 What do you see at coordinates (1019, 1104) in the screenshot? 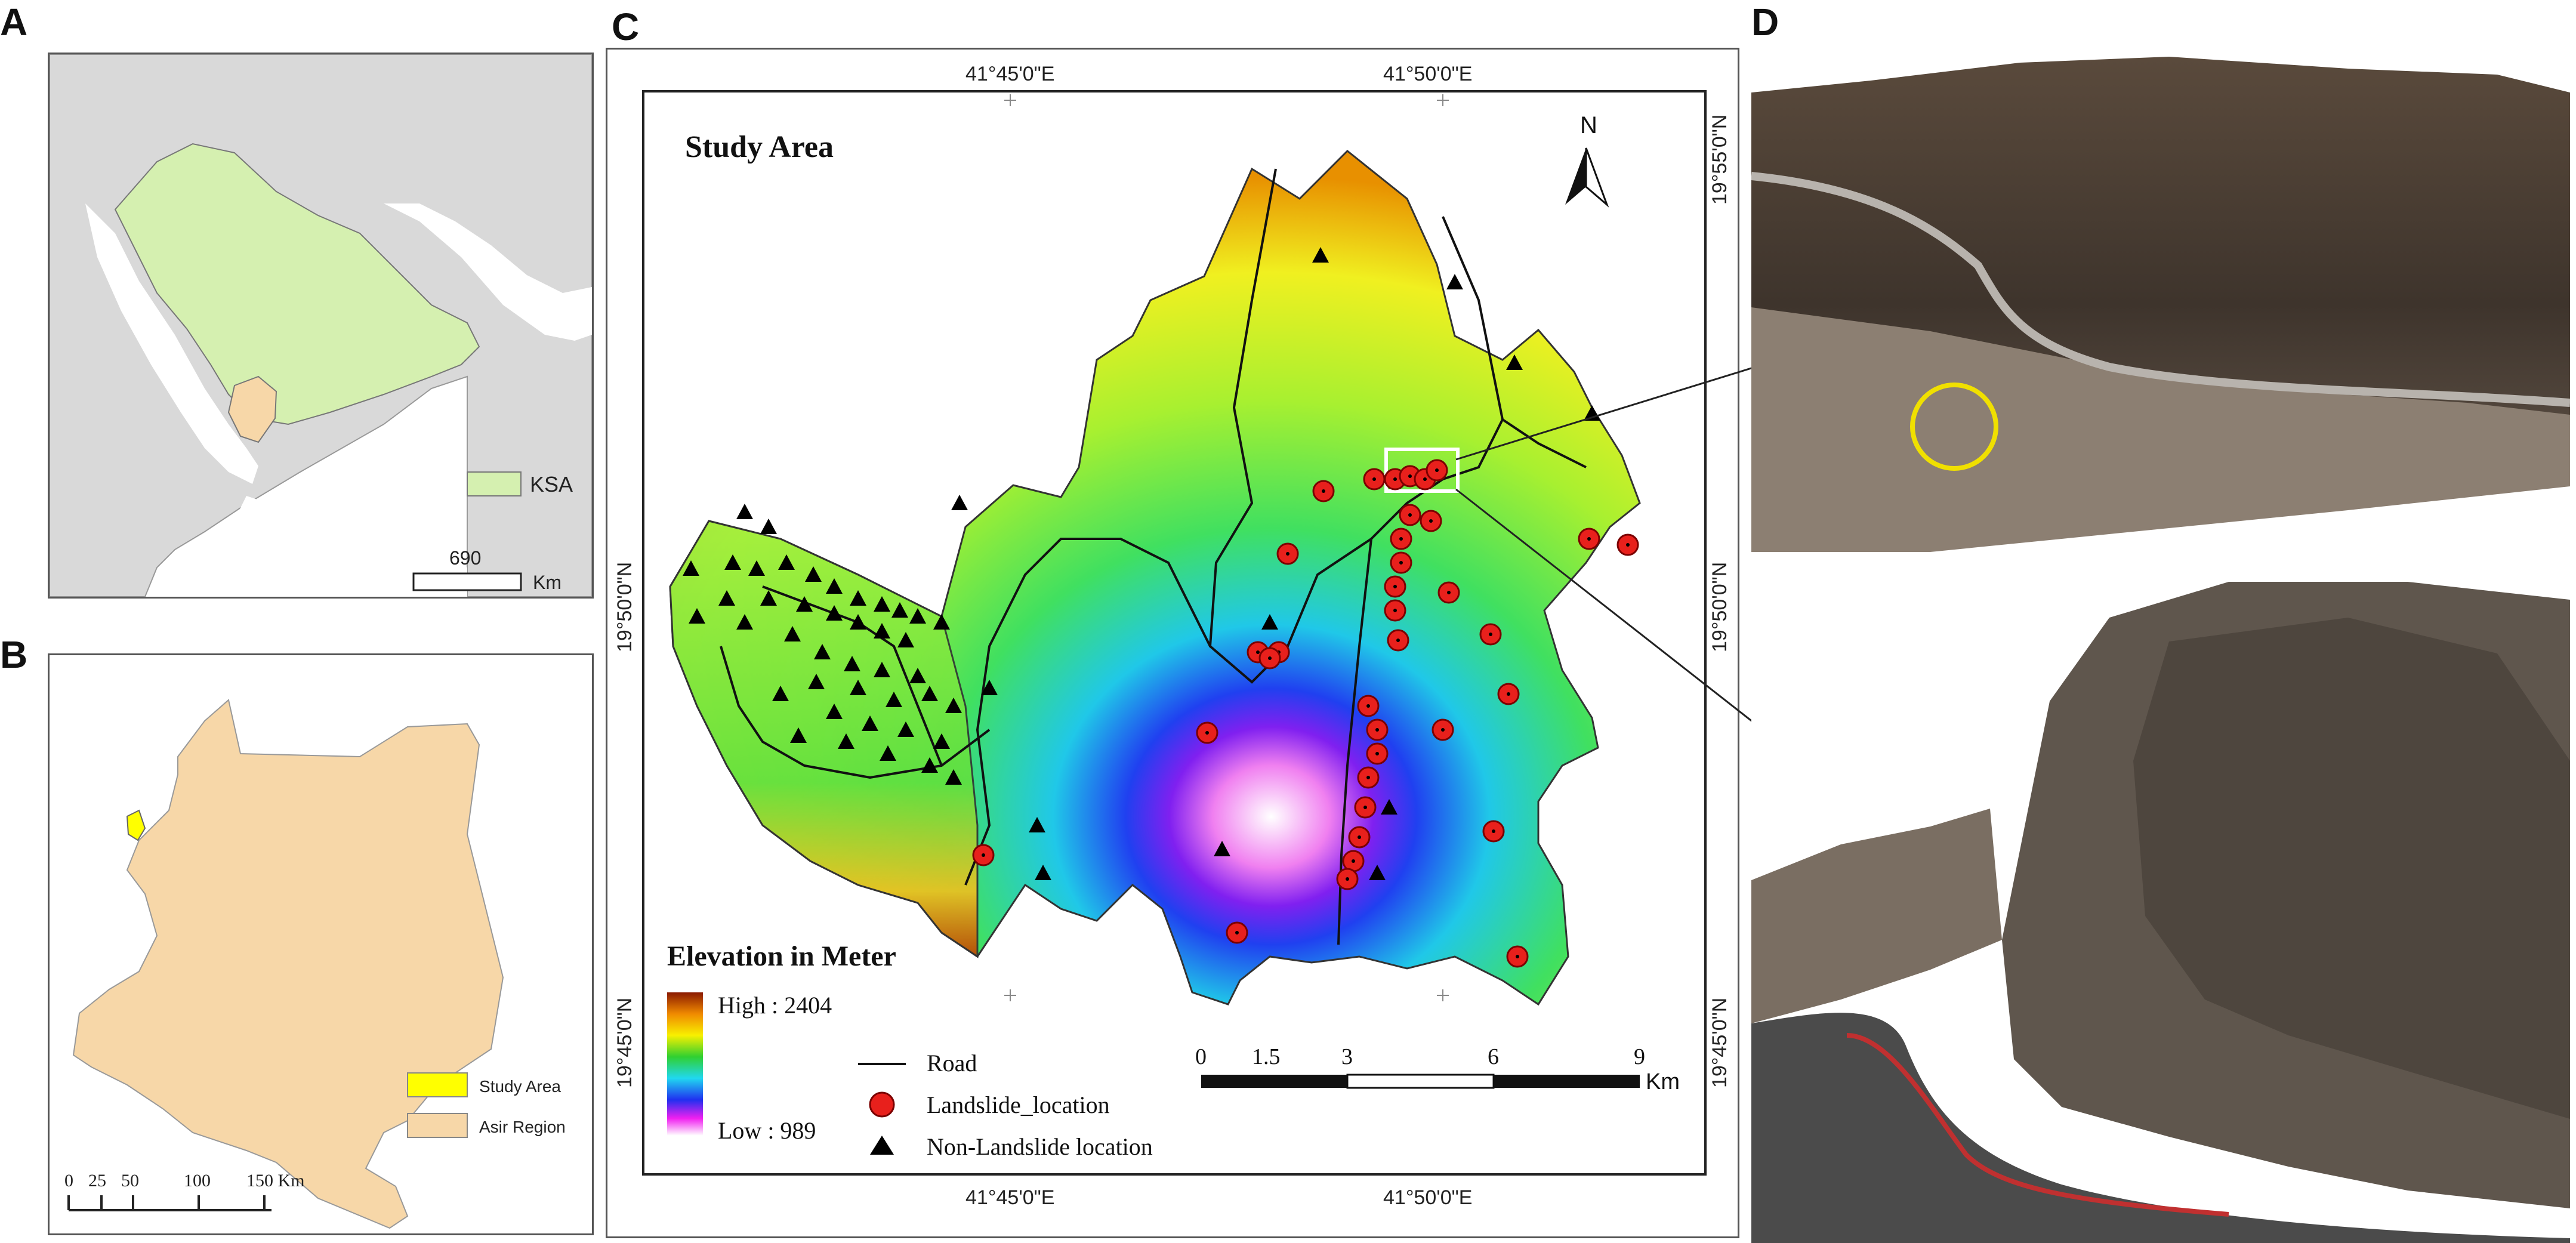
I see `legend-landslide-label: Landslide_location` at bounding box center [1019, 1104].